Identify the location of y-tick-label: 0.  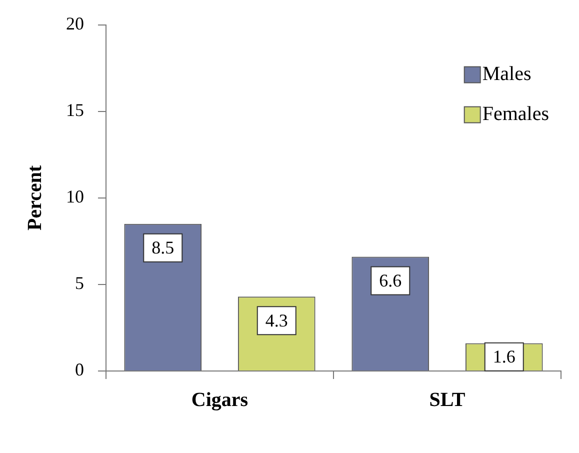
(79, 370).